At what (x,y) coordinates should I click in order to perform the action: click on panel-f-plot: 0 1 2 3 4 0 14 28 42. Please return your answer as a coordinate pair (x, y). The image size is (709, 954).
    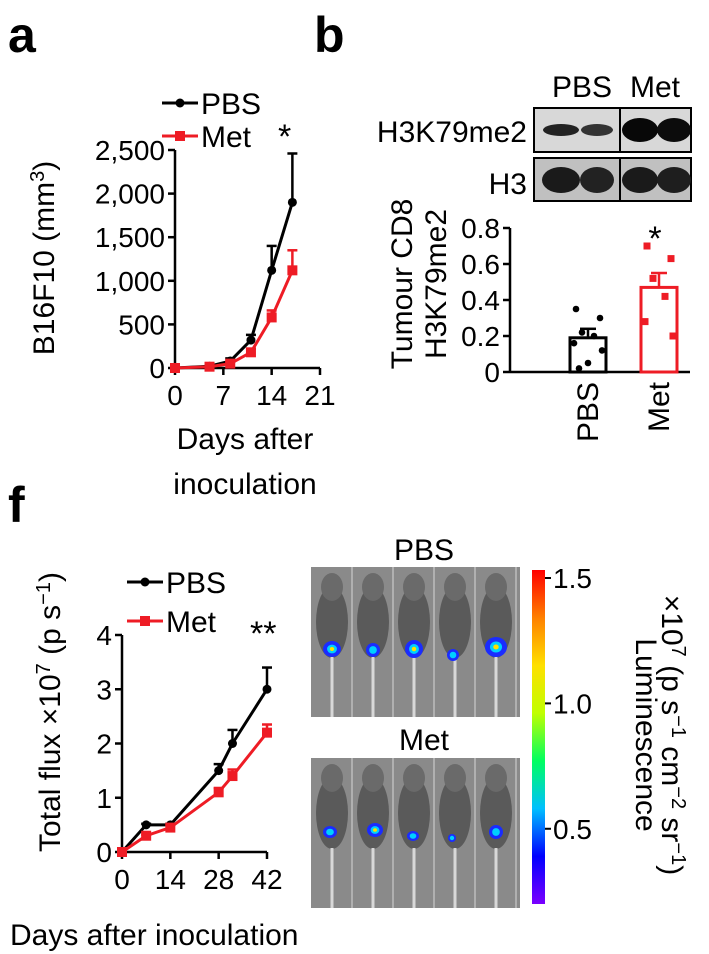
    Looking at the image, I should click on (189, 757).